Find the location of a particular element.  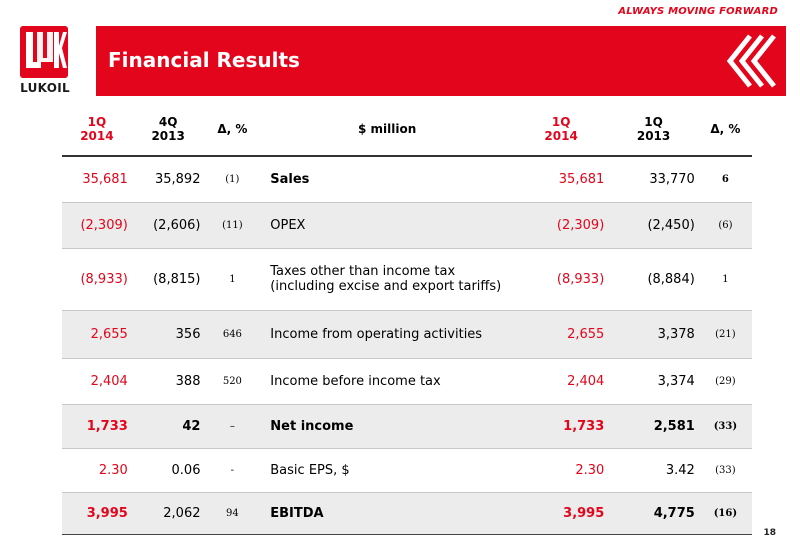

table-row: 1,733 42 – Net income 1,733 2,581 (33) is located at coordinates (407, 426).